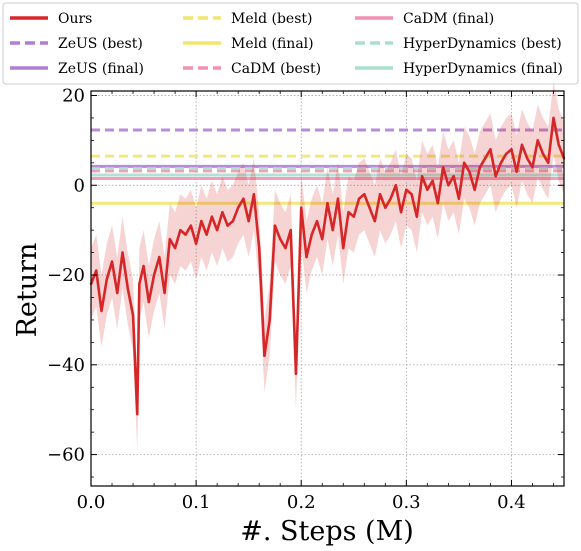 The width and height of the screenshot is (581, 551). What do you see at coordinates (75, 19) in the screenshot?
I see `legend-label: Ours` at bounding box center [75, 19].